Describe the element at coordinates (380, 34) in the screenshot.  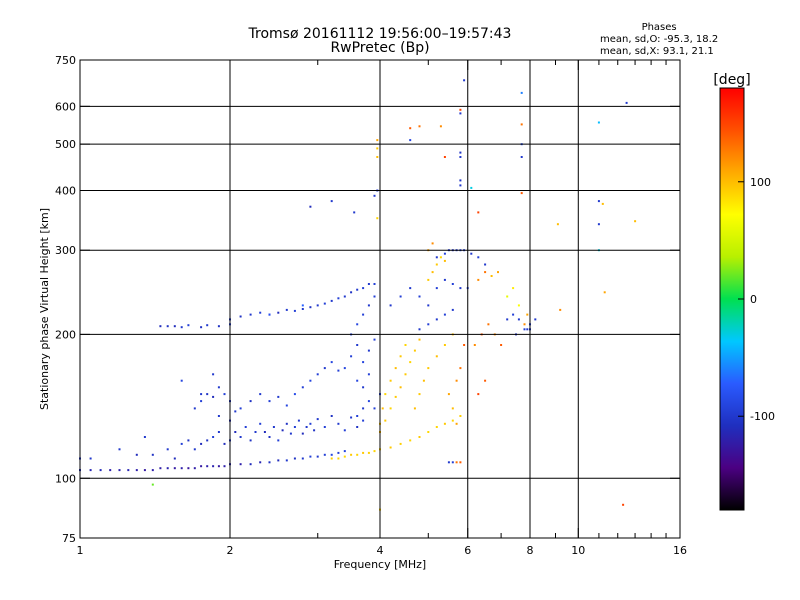
I see `chart-title: Tromsø 20161112 19:56:00–19:57:43` at that location.